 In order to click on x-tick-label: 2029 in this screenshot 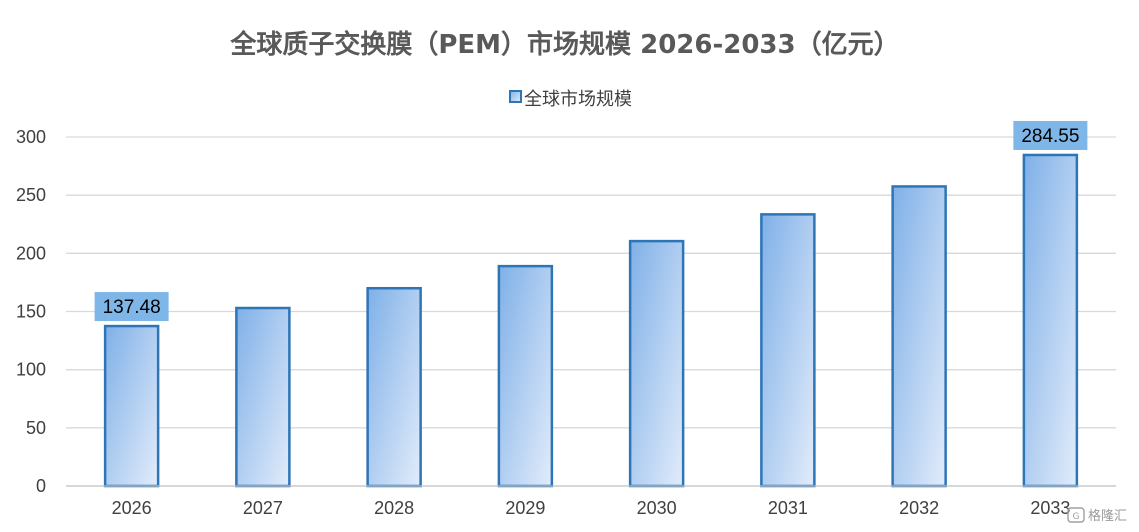, I will do `click(525, 508)`.